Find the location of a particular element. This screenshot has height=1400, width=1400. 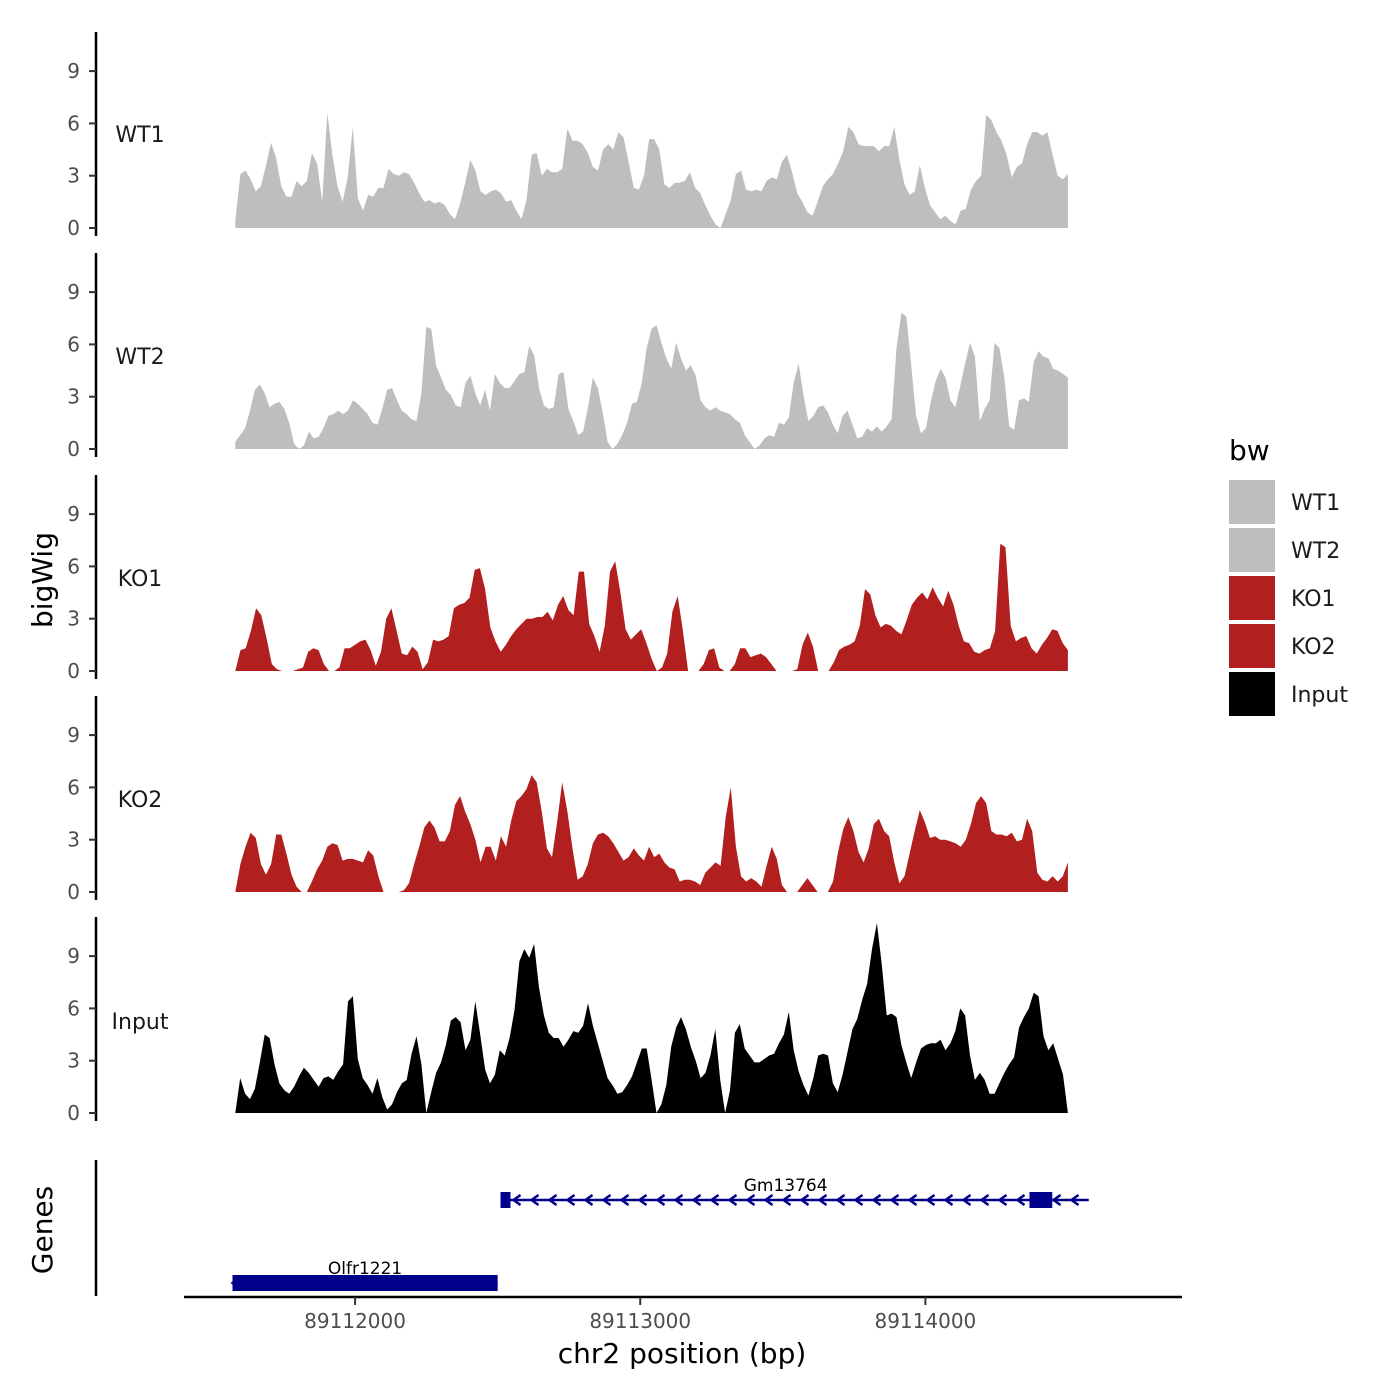

panel-wt2: 0 3 6 9 is located at coordinates (567, 357).